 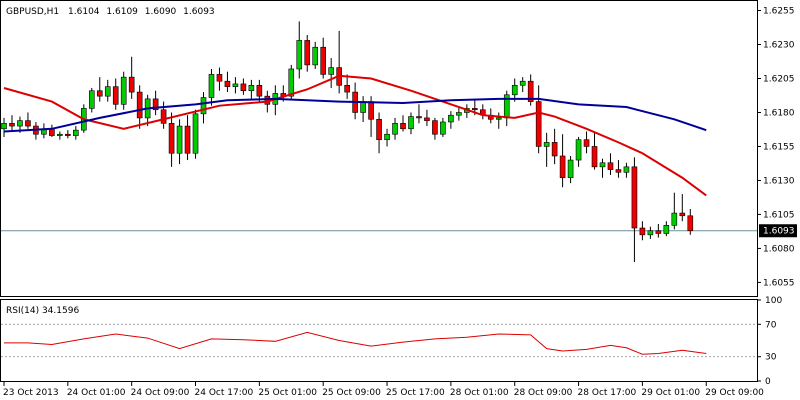 I want to click on time-tick-label: 29 Oct 09:00, so click(x=734, y=393).